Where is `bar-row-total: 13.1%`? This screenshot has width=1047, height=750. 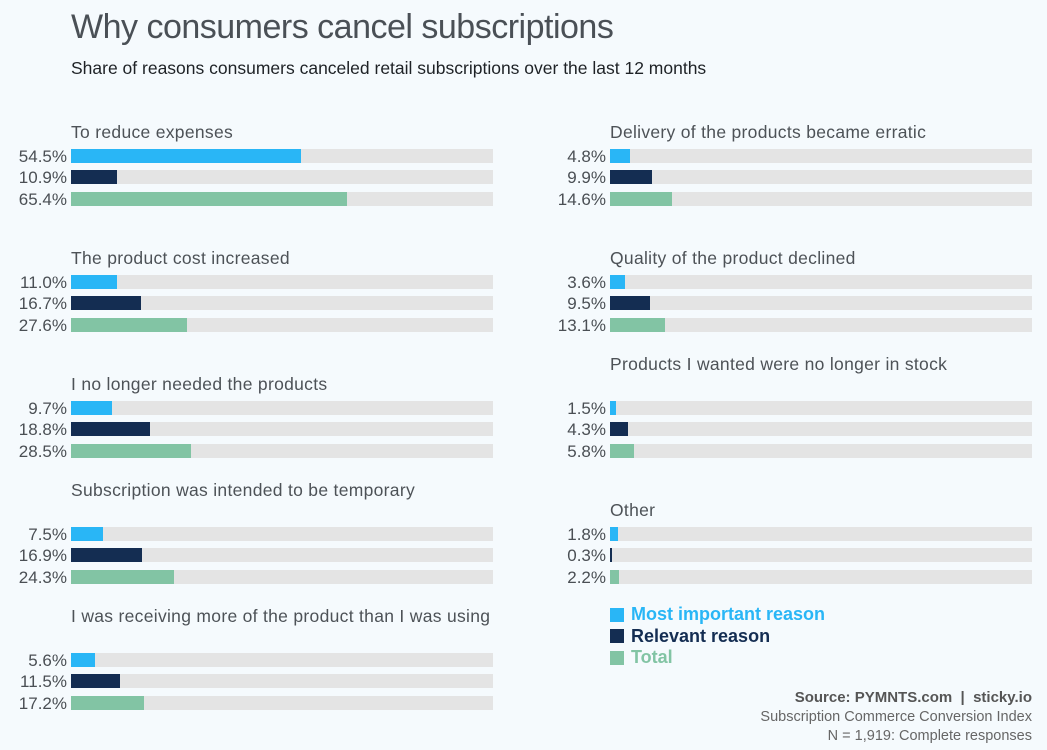
bar-row-total: 13.1% is located at coordinates (785, 325).